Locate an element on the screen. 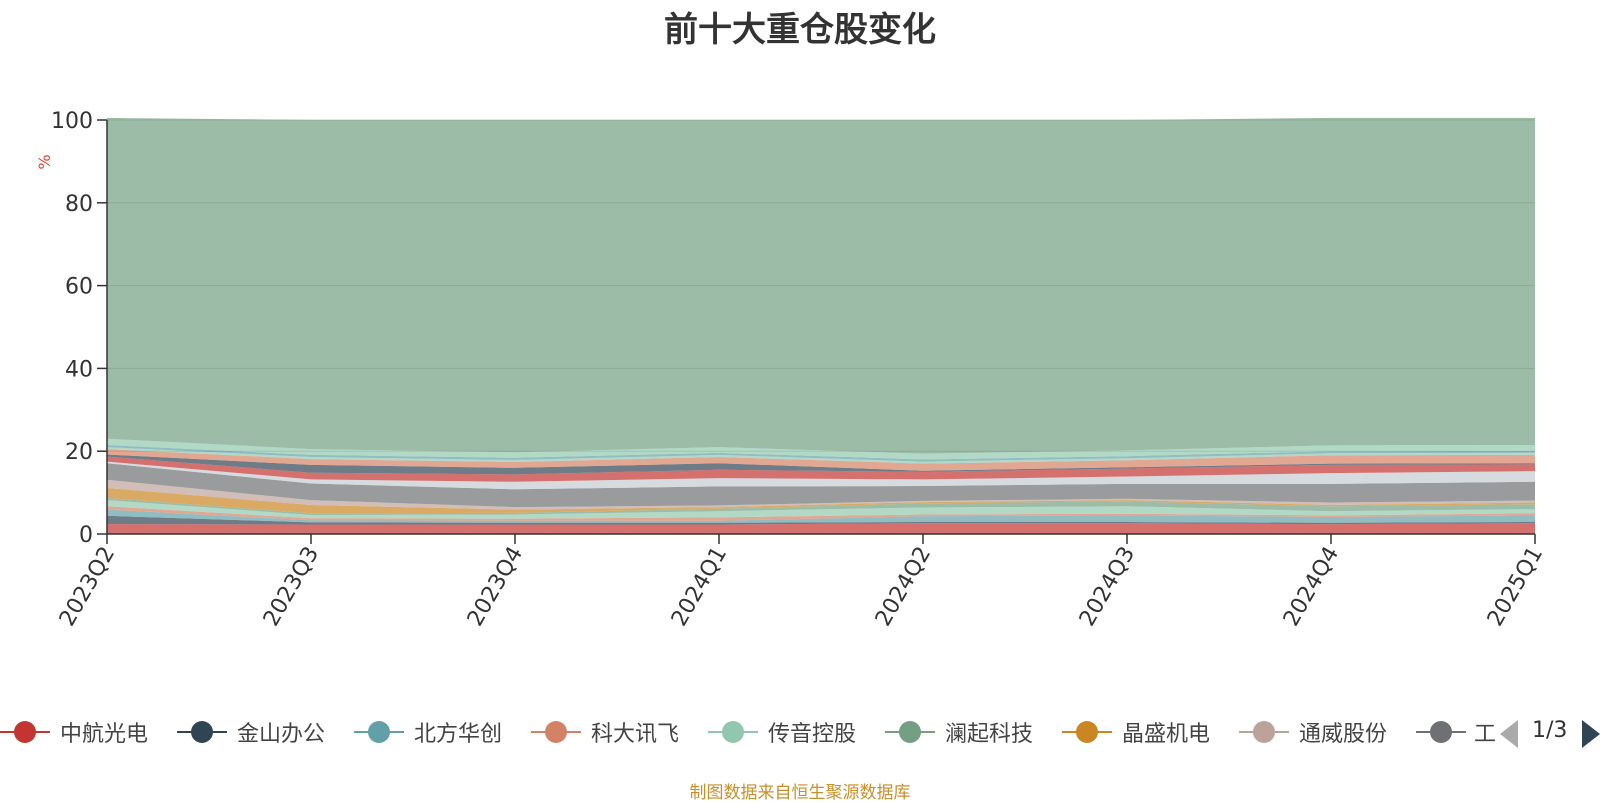 The width and height of the screenshot is (1600, 803). legend-label: 北方华创 is located at coordinates (458, 734).